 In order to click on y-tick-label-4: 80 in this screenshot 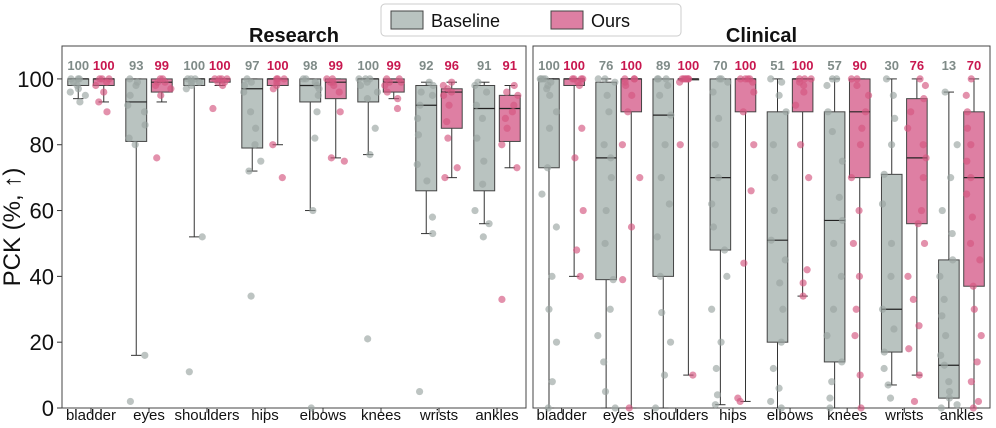, I will do `click(42, 145)`.